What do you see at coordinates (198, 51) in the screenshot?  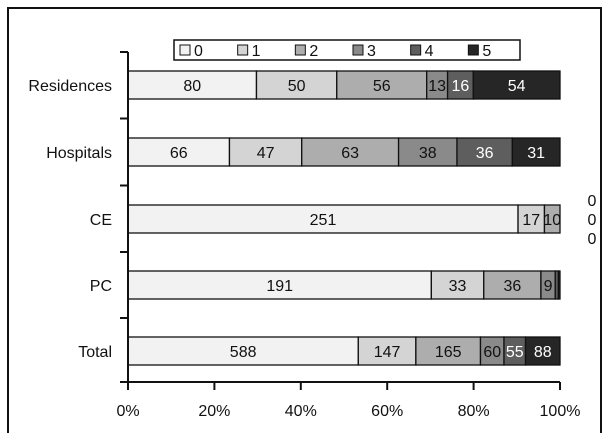 I see `legend-label-series-0: 0` at bounding box center [198, 51].